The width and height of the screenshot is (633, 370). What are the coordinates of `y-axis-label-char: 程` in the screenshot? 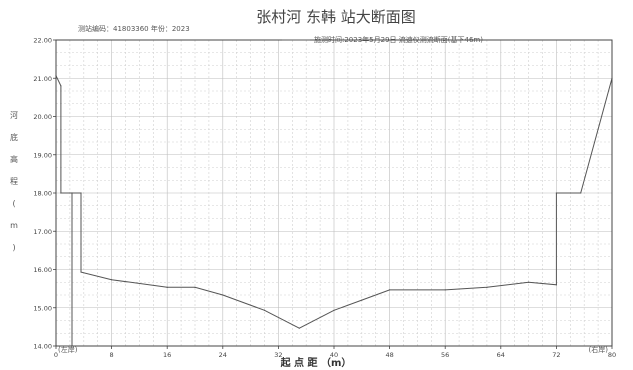 It's located at (14, 181).